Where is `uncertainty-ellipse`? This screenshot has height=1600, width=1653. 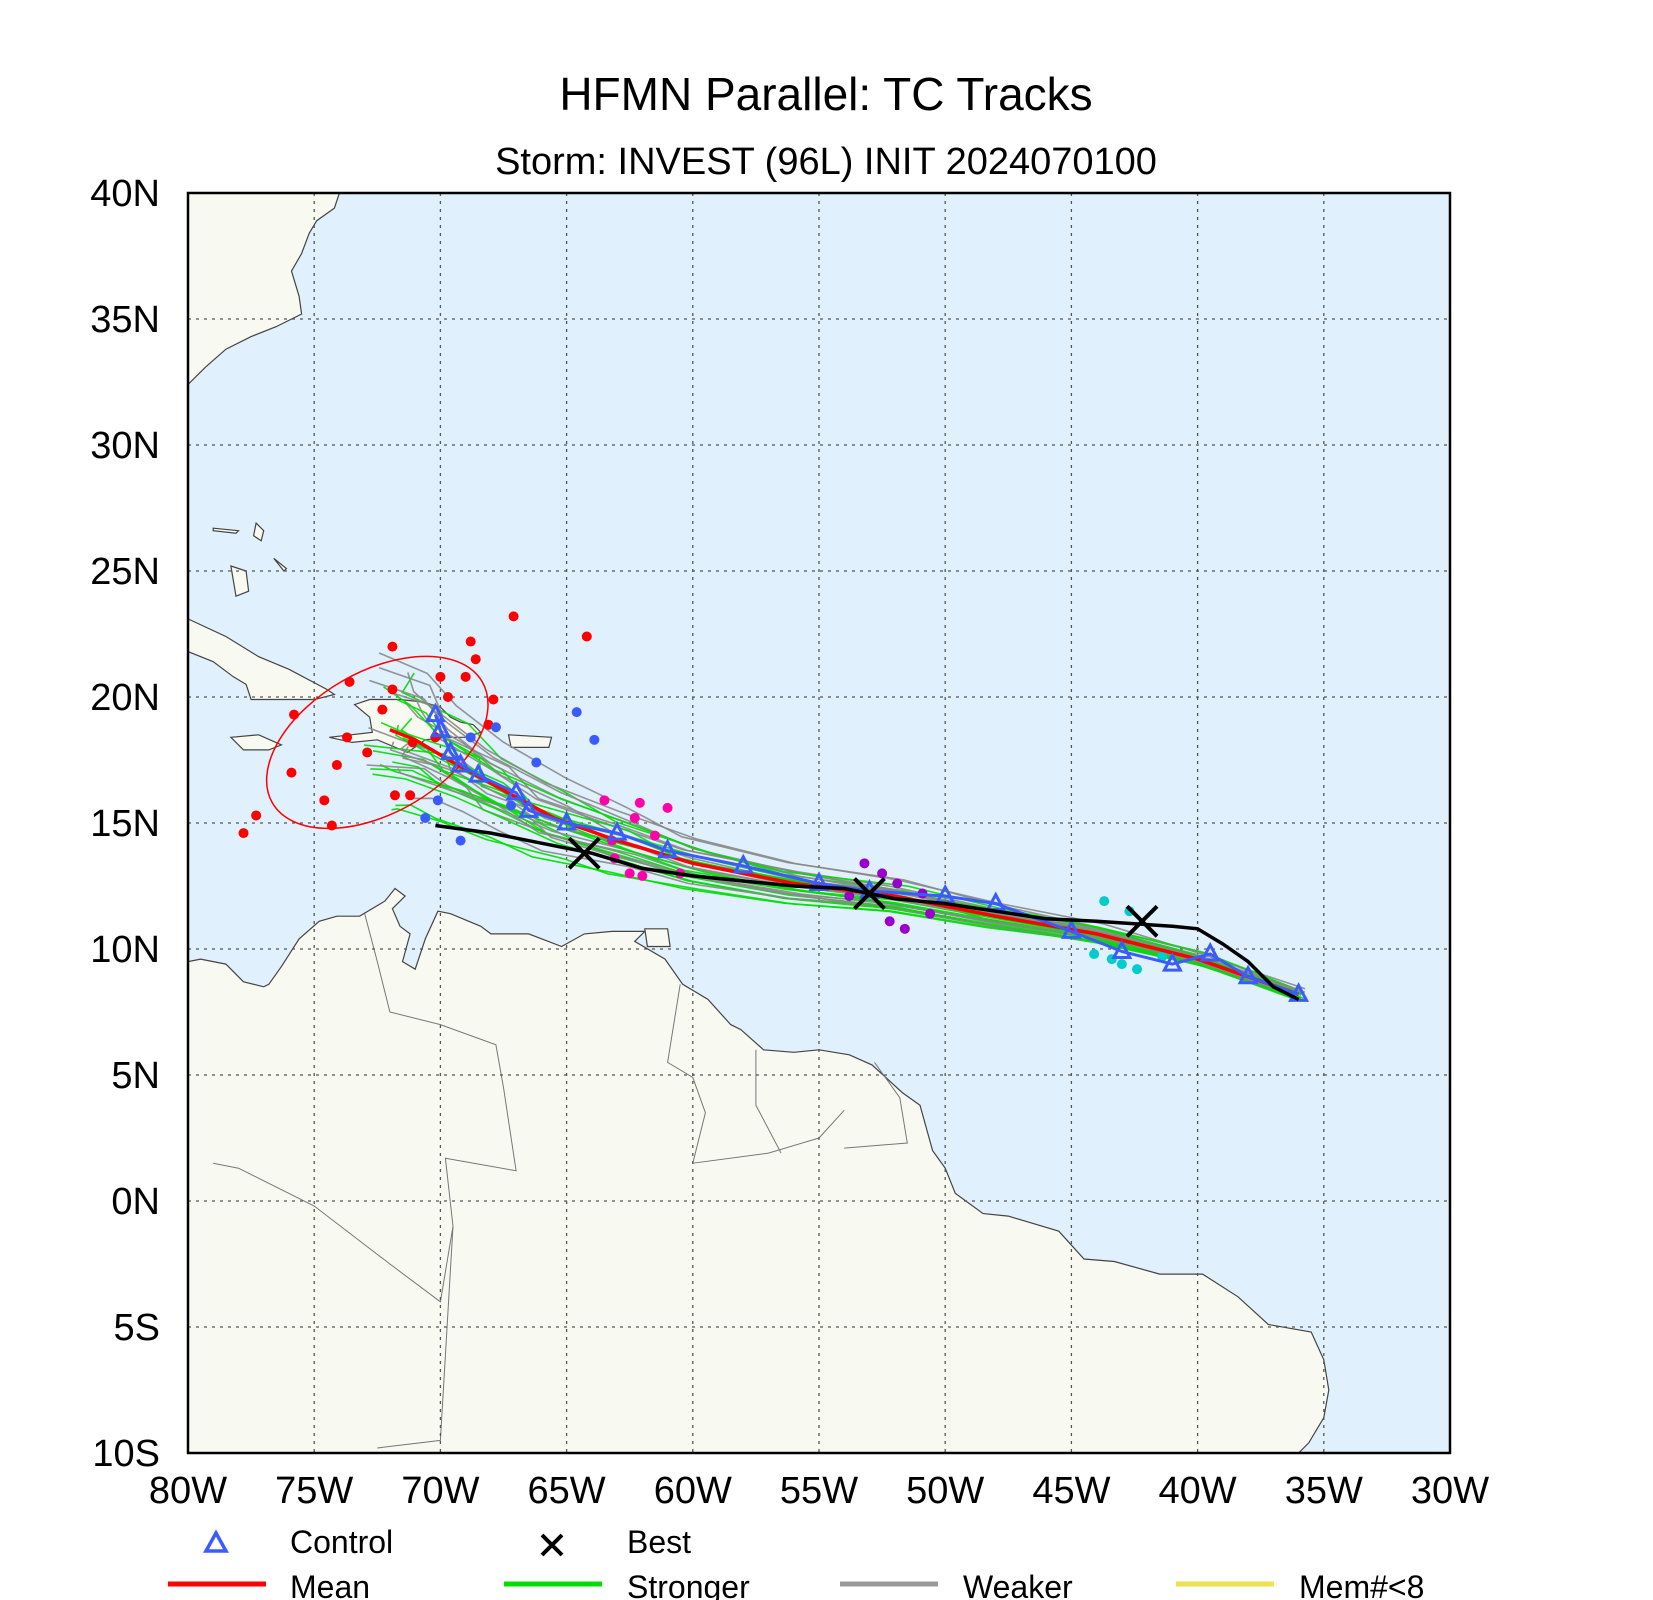 uncertainty-ellipse is located at coordinates (377, 742).